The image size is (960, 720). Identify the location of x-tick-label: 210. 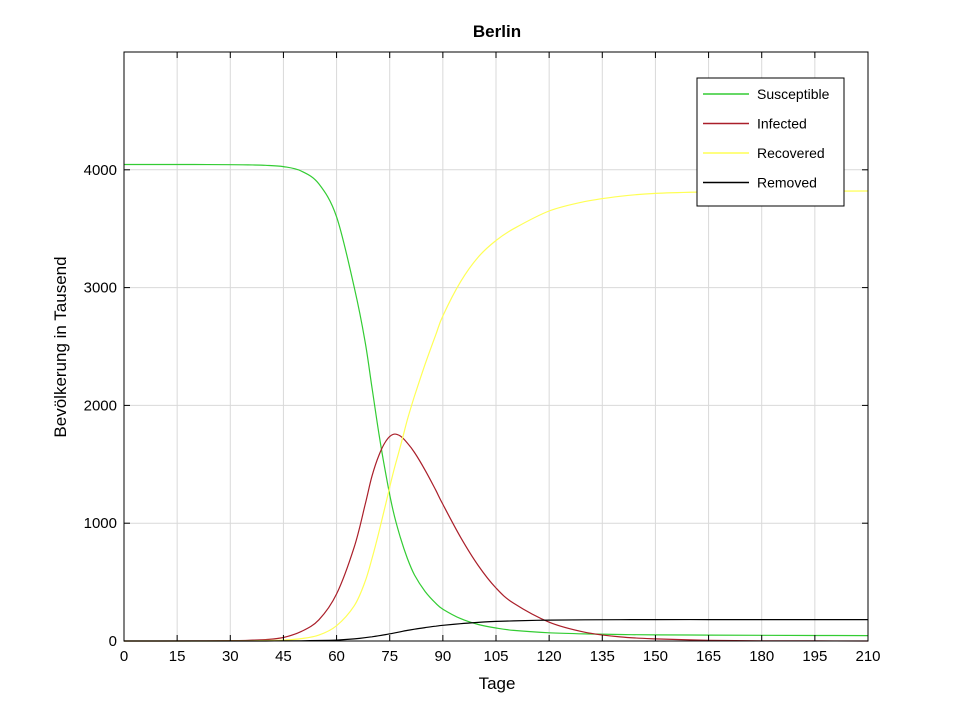
(867, 656).